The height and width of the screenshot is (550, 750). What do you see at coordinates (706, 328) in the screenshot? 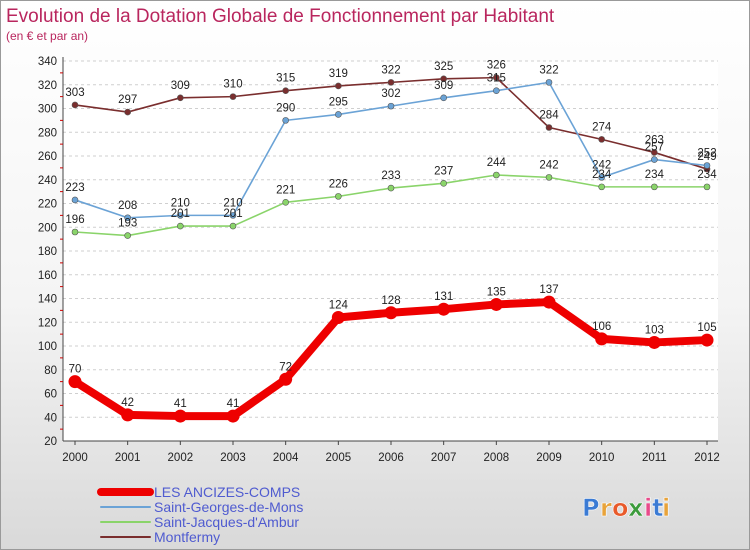
I see `data-label: 105` at bounding box center [706, 328].